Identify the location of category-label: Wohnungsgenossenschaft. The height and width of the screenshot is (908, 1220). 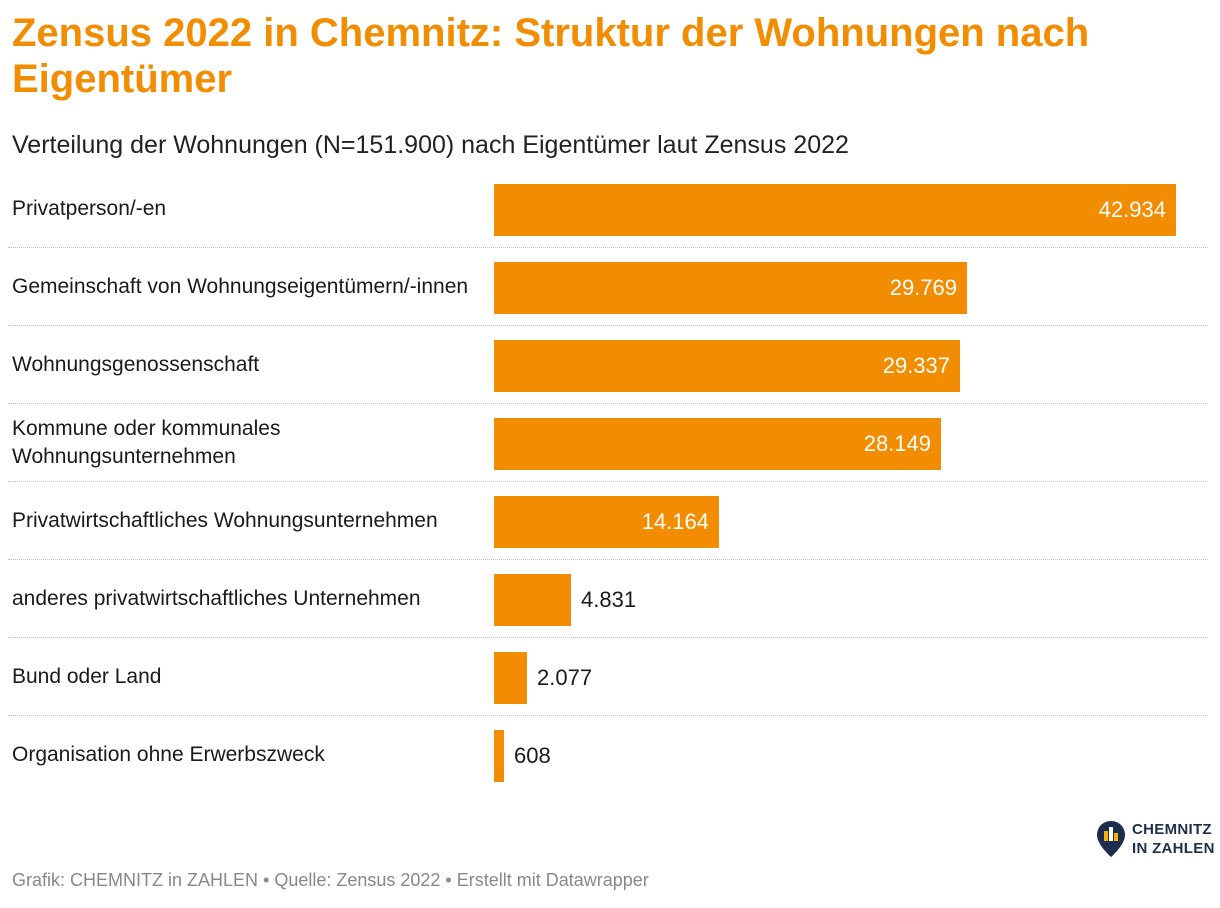
(136, 364).